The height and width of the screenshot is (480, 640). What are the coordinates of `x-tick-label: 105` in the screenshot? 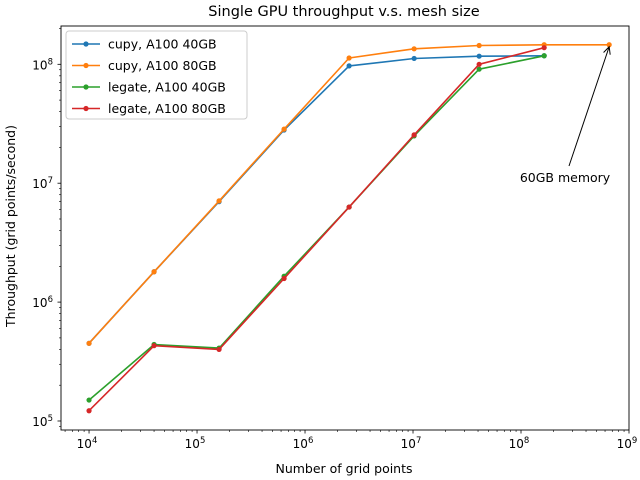 It's located at (195, 443).